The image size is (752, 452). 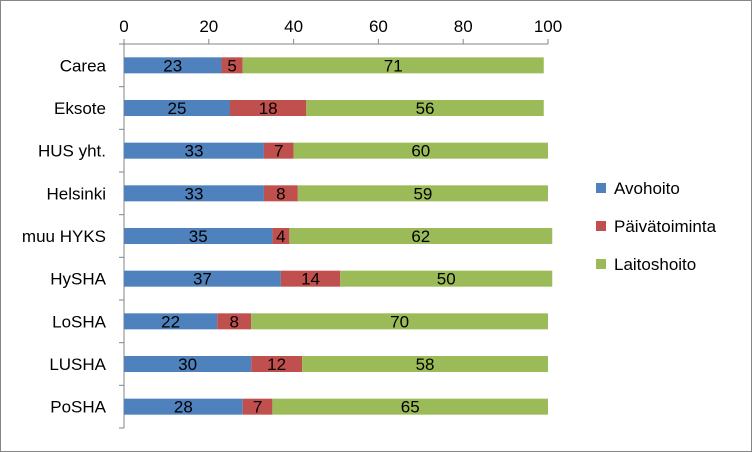 What do you see at coordinates (378, 26) in the screenshot?
I see `x-tick-label: 60` at bounding box center [378, 26].